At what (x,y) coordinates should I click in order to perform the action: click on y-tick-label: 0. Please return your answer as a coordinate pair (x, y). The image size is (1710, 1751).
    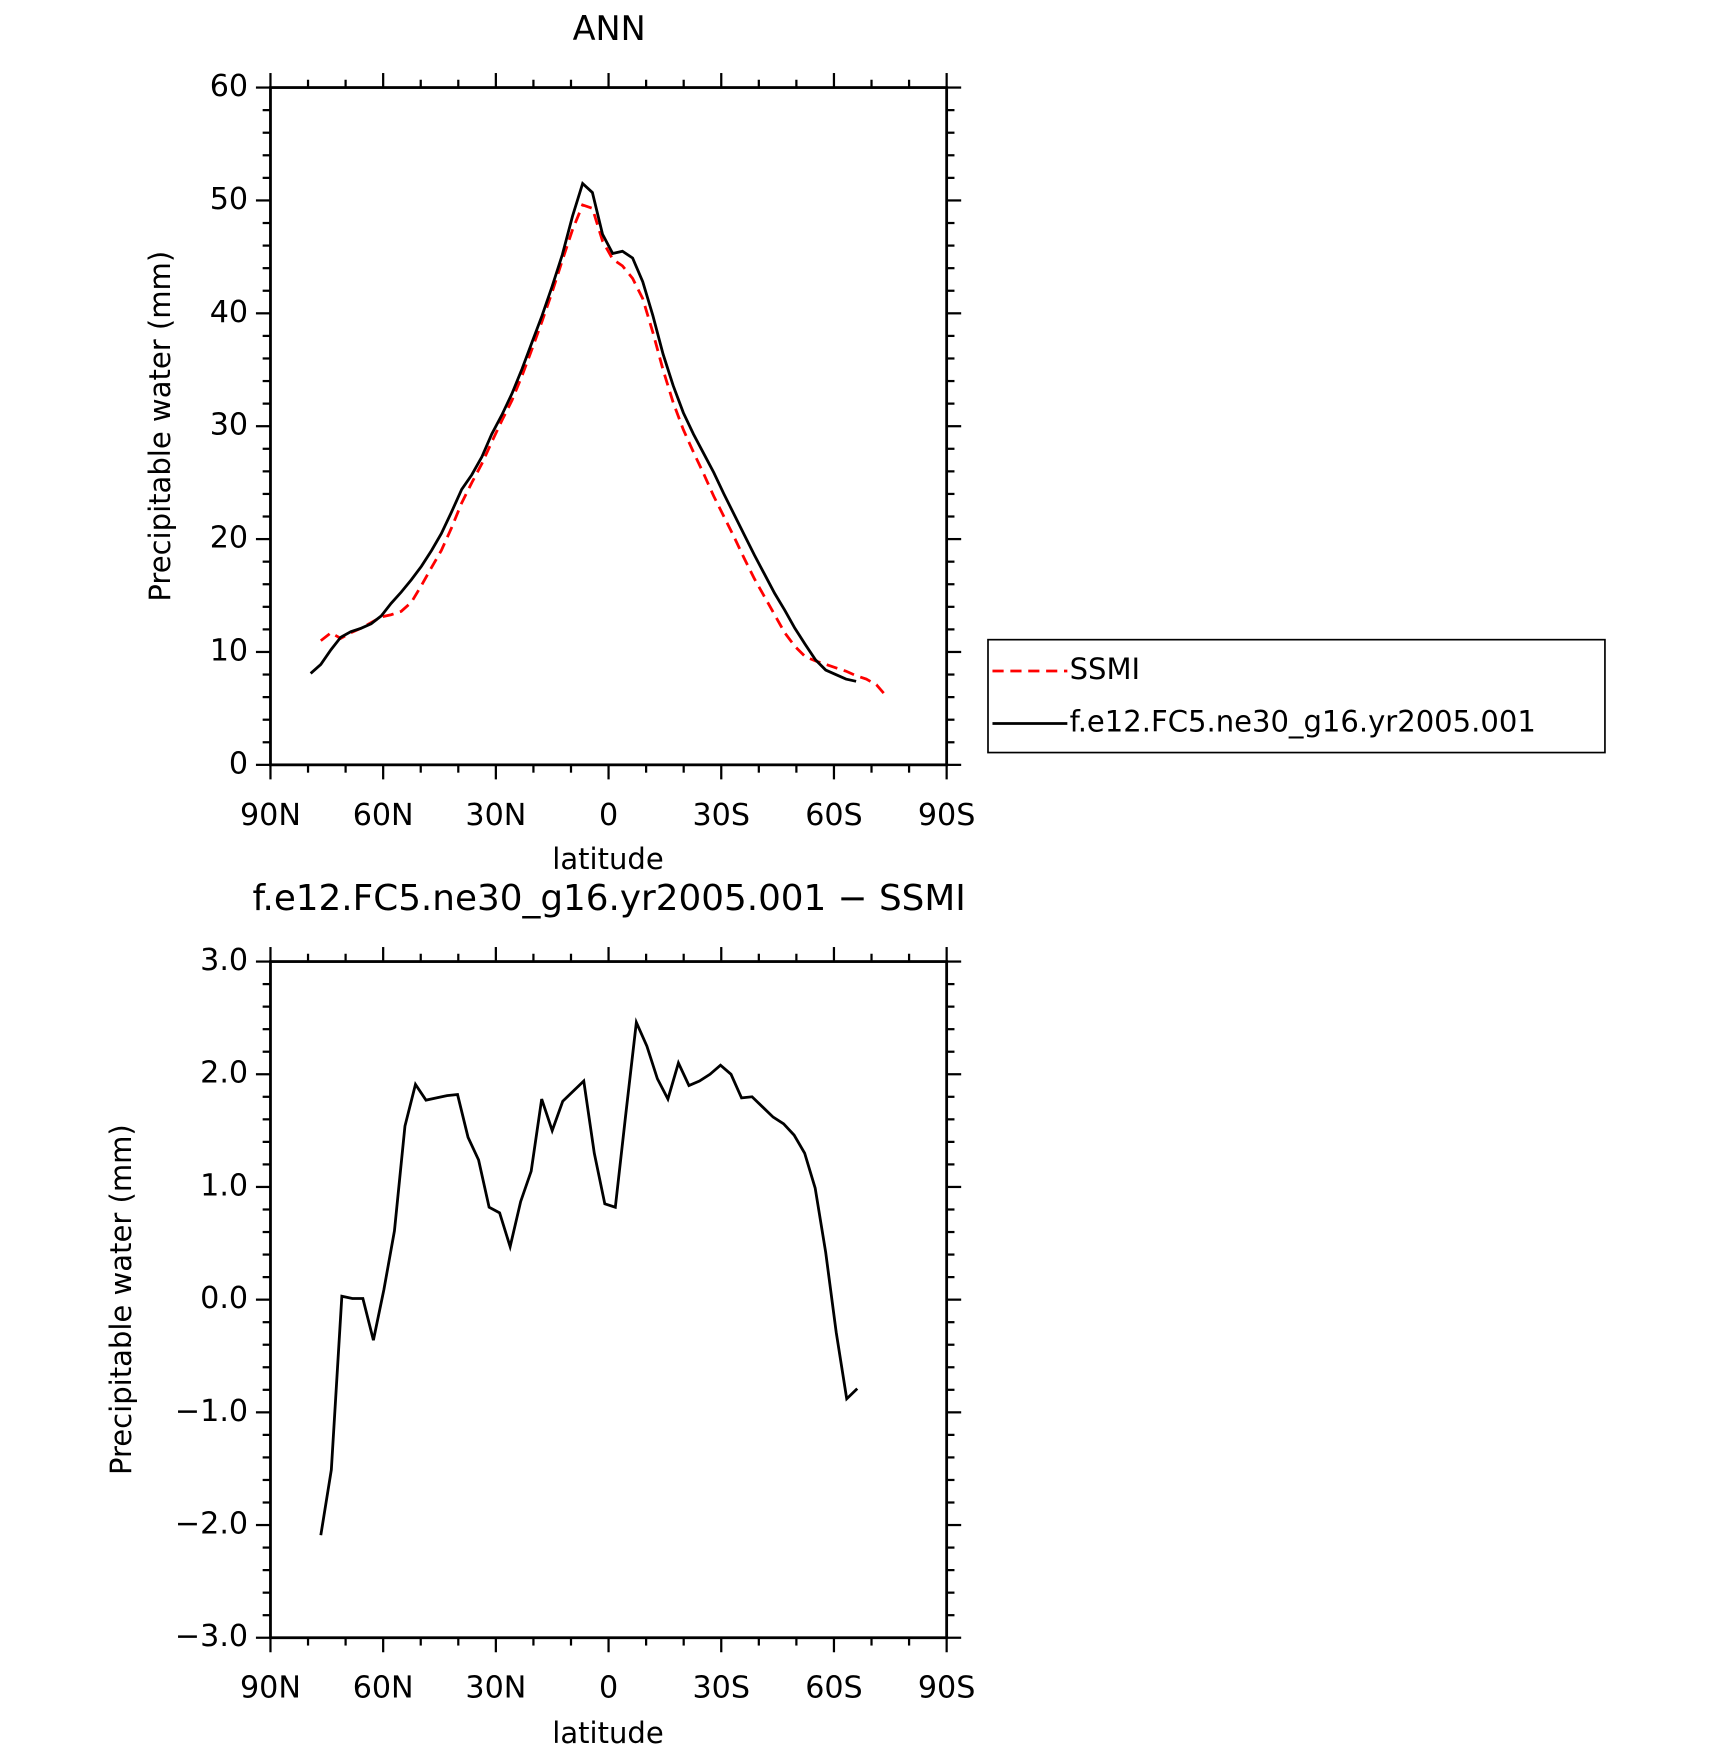
    Looking at the image, I should click on (238, 763).